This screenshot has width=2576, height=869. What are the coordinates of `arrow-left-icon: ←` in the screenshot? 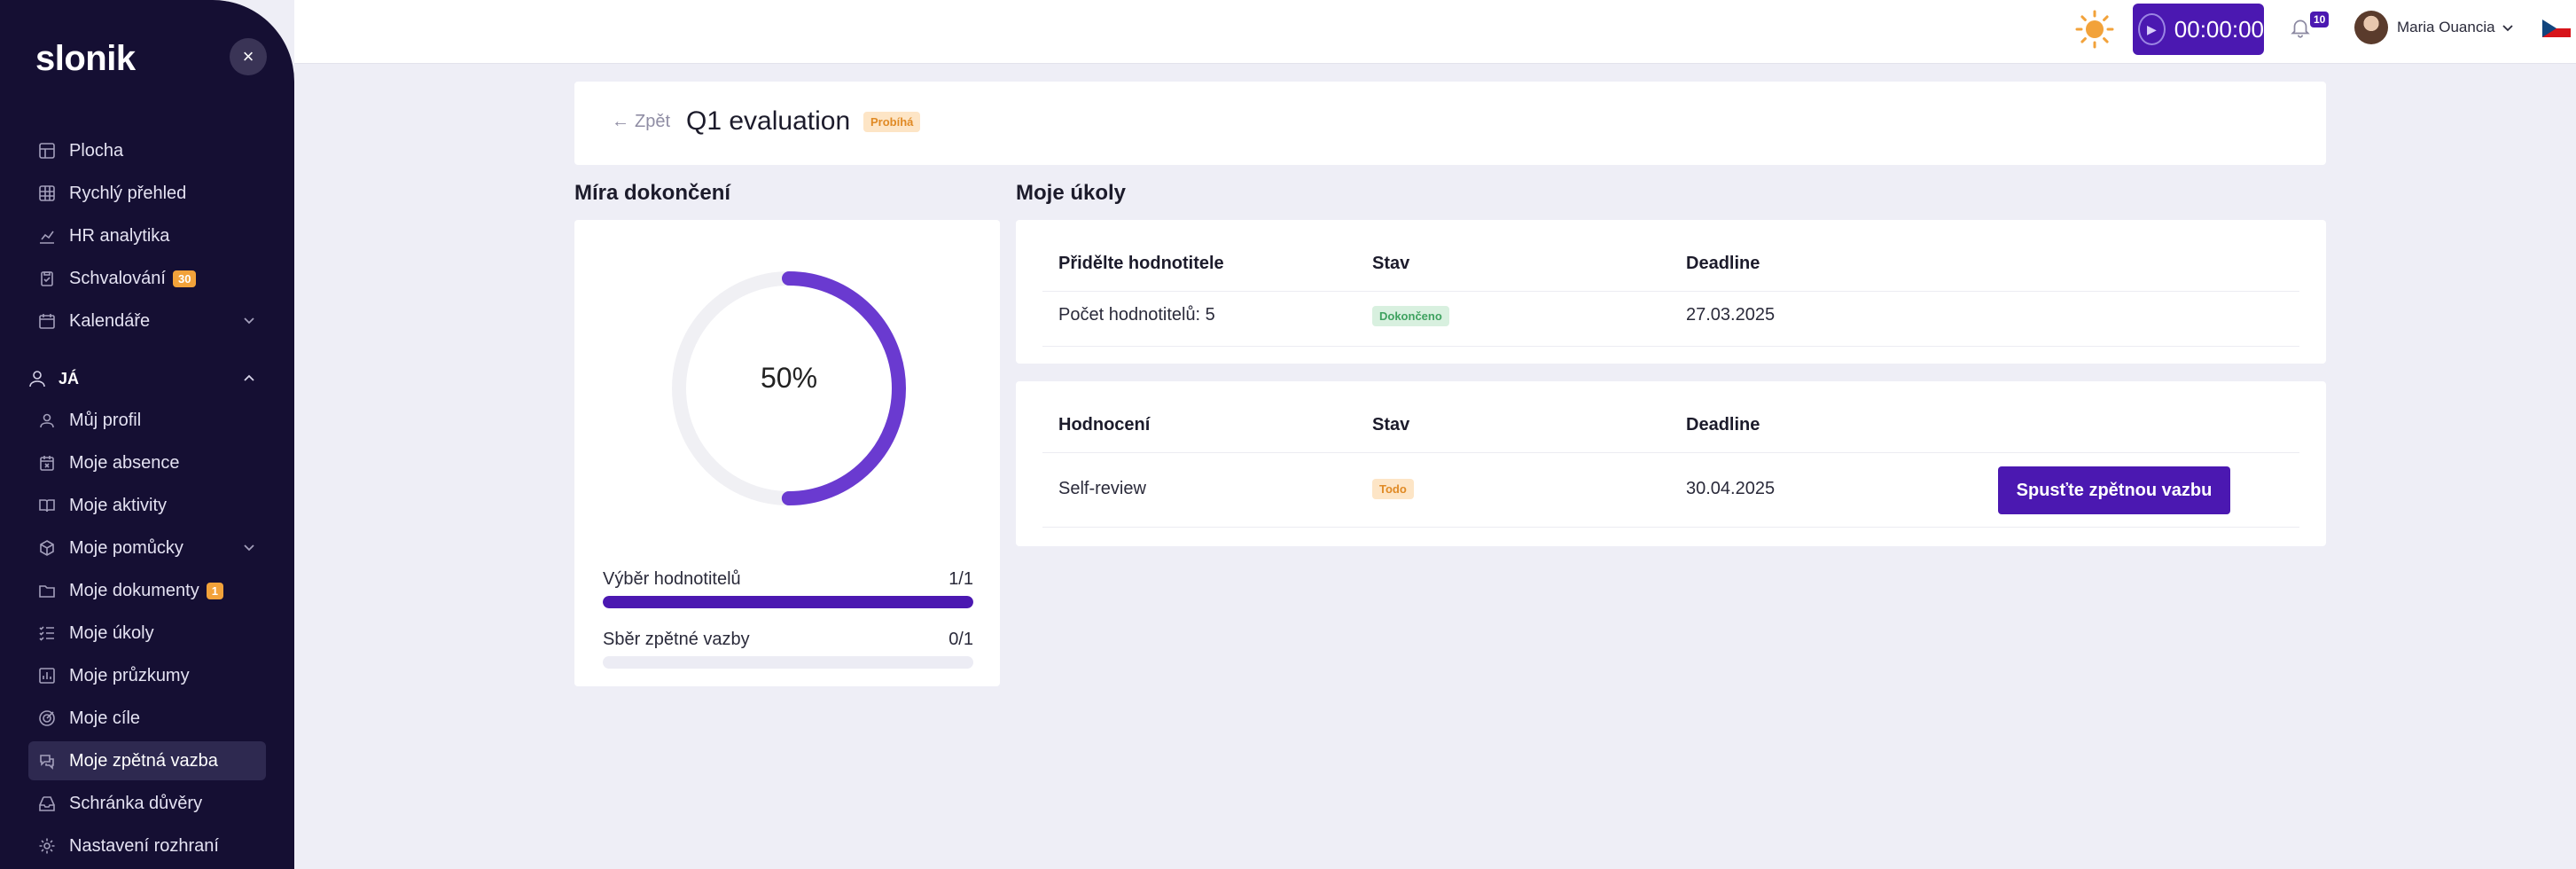 It's located at (620, 121).